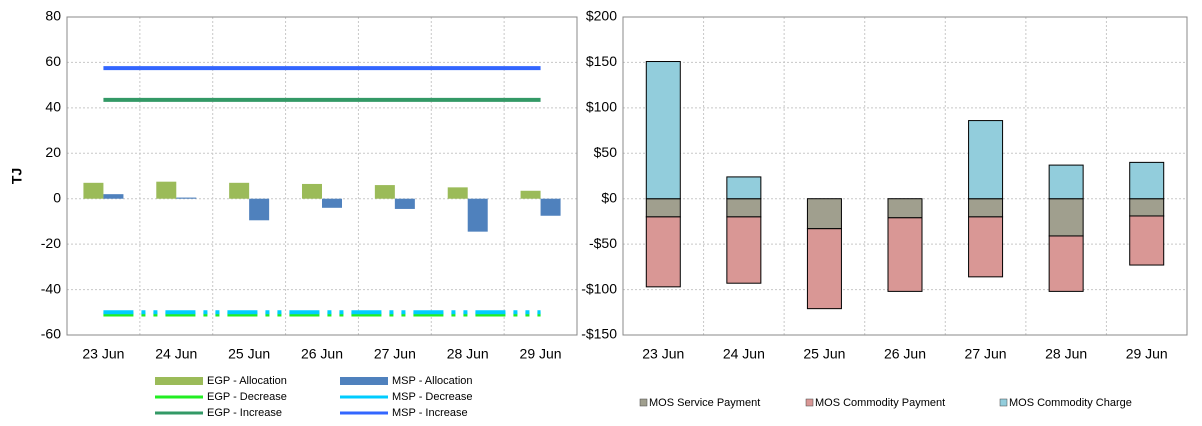  What do you see at coordinates (51, 288) in the screenshot?
I see `y-tick-label: -40` at bounding box center [51, 288].